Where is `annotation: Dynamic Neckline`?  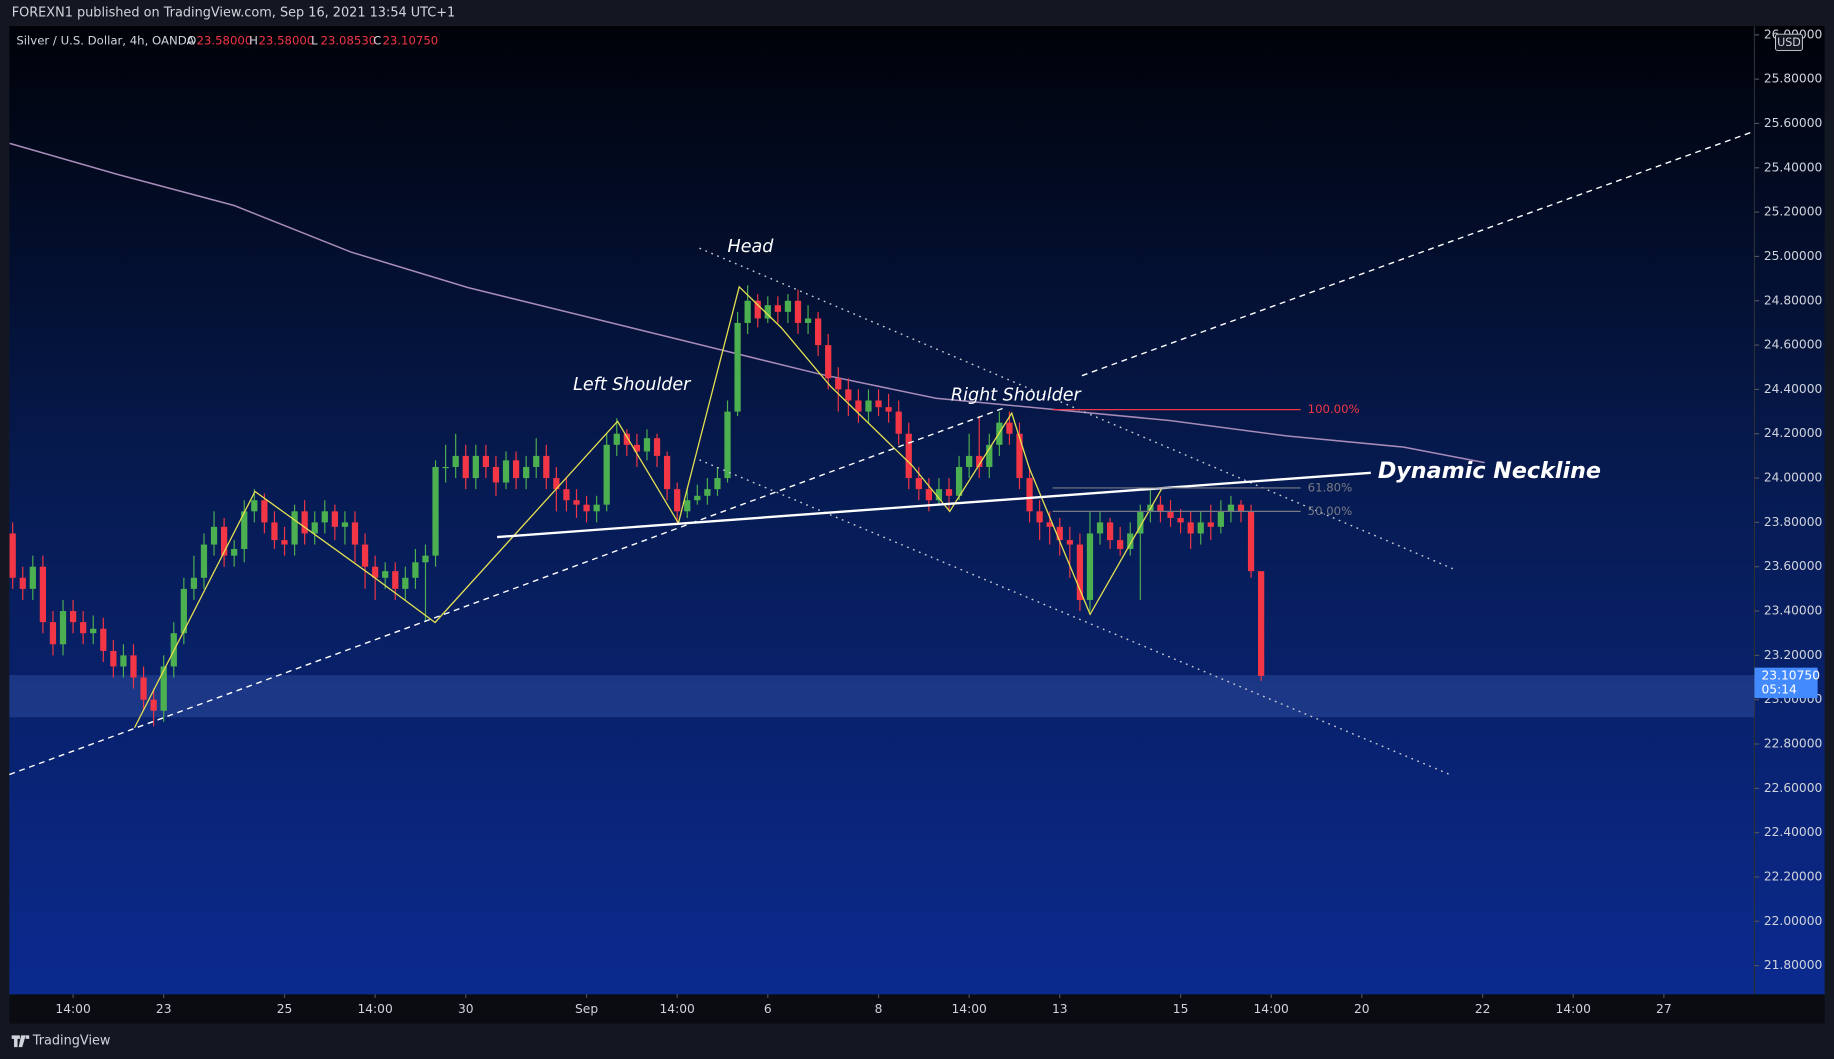 annotation: Dynamic Neckline is located at coordinates (1489, 471).